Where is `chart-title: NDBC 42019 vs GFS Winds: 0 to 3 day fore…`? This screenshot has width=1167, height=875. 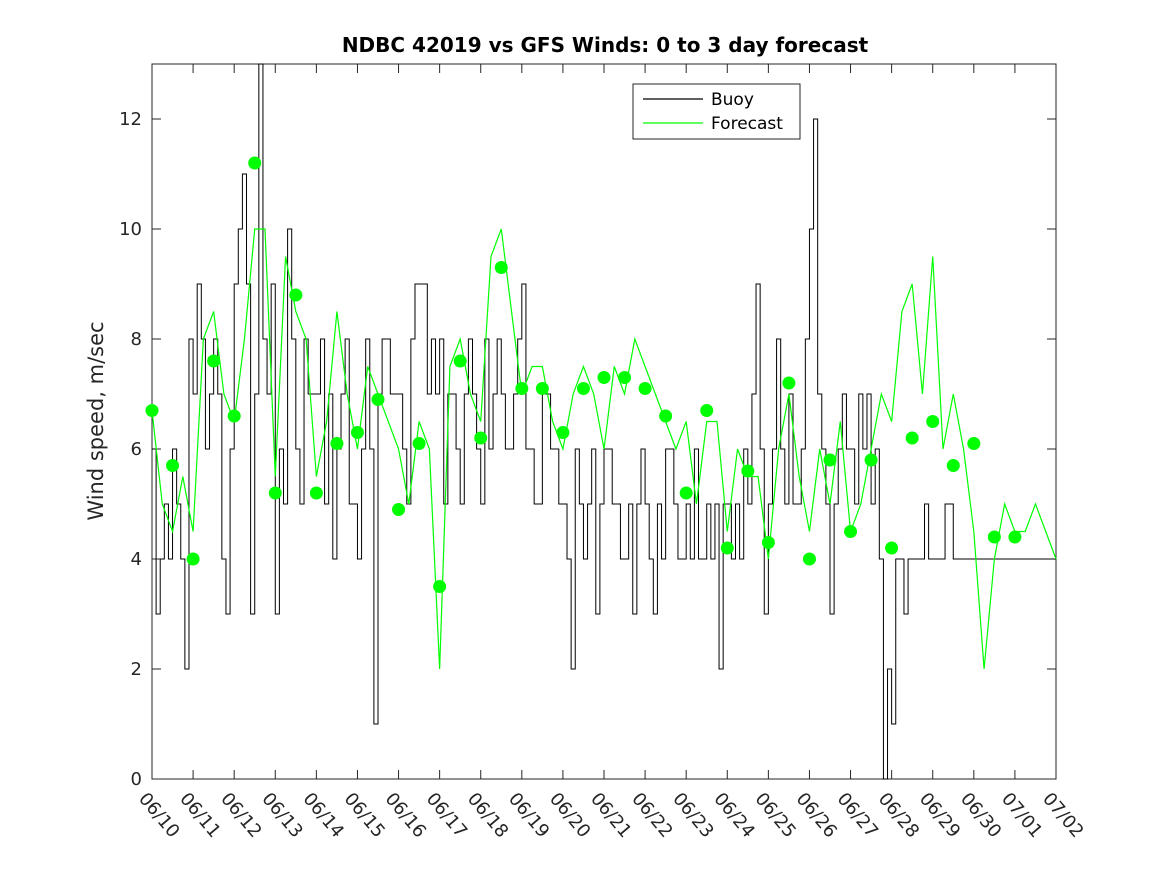
chart-title: NDBC 42019 vs GFS Winds: 0 to 3 day fore… is located at coordinates (605, 45).